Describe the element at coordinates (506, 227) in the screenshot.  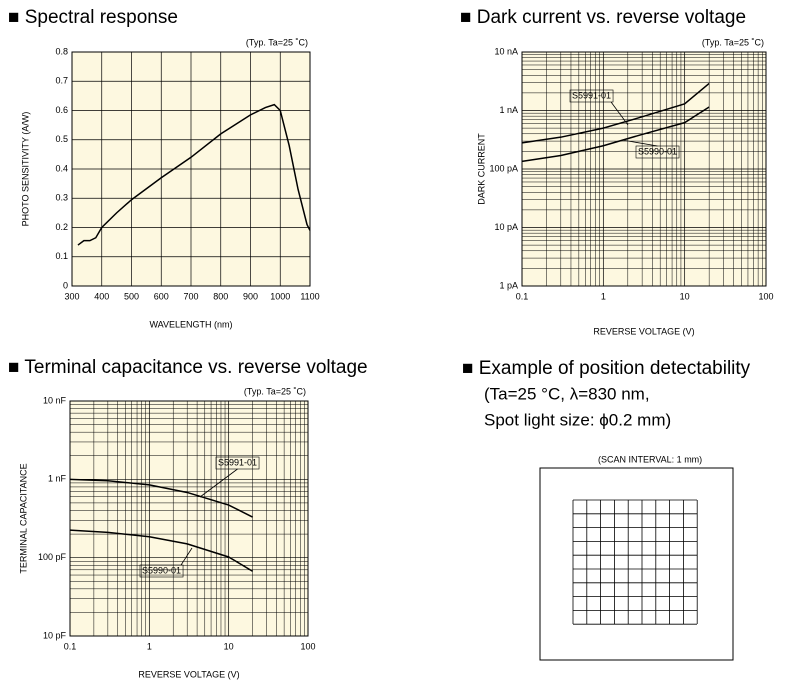
I see `y-tick-label: 10 pA` at that location.